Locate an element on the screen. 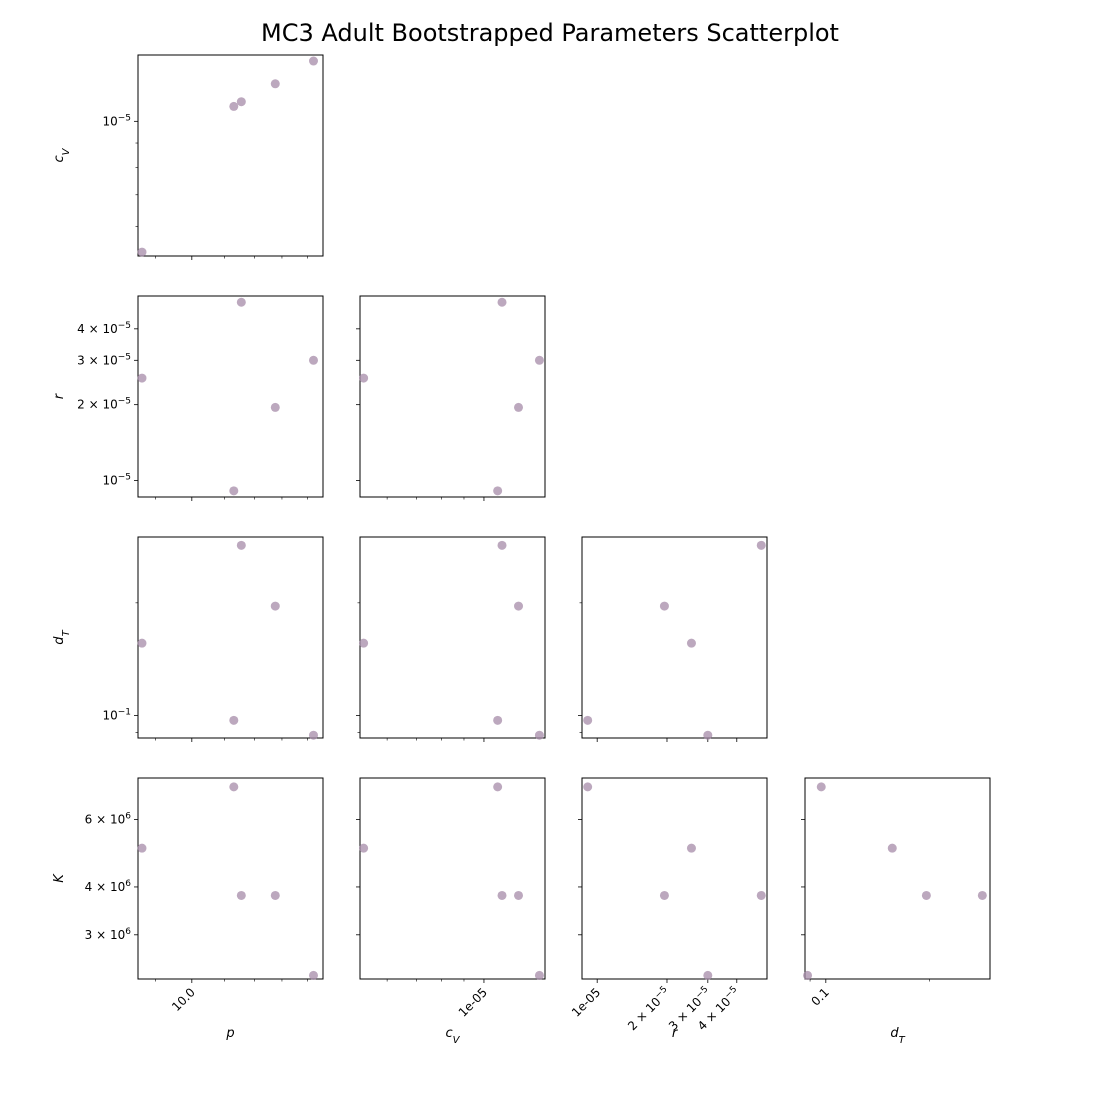 Image resolution: width=1100 pixels, height=1100 pixels. y-tick-label: 3 × 10−5 is located at coordinates (104, 359).